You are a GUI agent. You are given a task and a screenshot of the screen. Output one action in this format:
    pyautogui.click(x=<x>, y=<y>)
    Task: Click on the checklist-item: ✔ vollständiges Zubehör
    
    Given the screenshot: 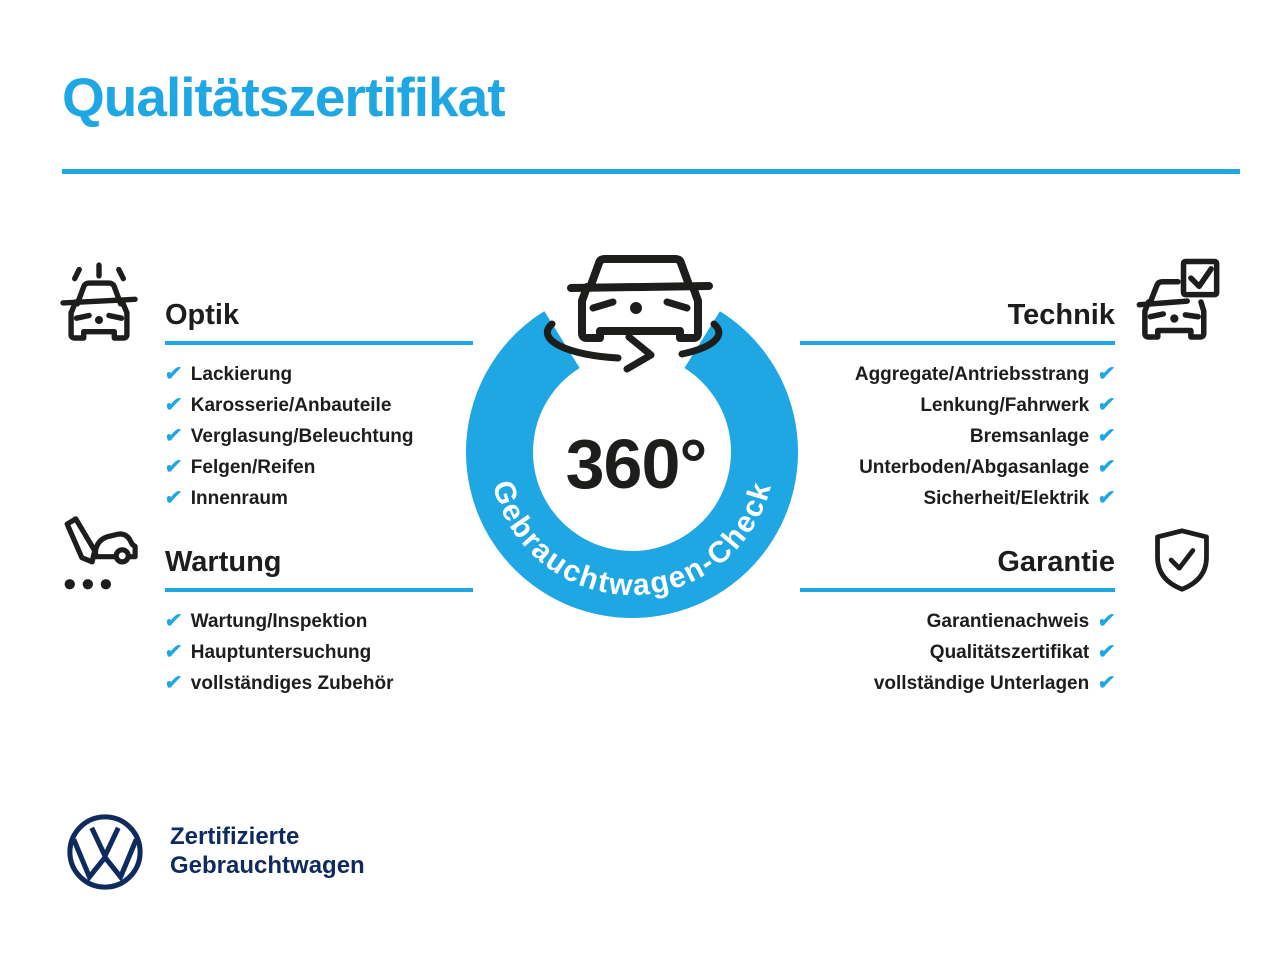 What is the action you would take?
    pyautogui.click(x=318, y=683)
    